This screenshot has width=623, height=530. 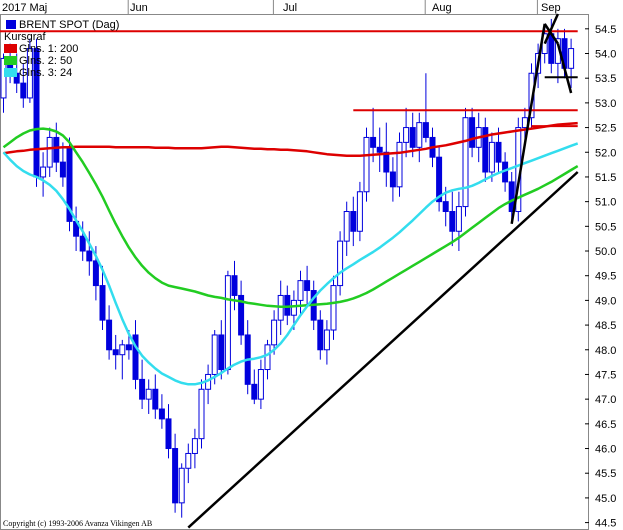 I want to click on x-tick-label: Sep, so click(x=551, y=8).